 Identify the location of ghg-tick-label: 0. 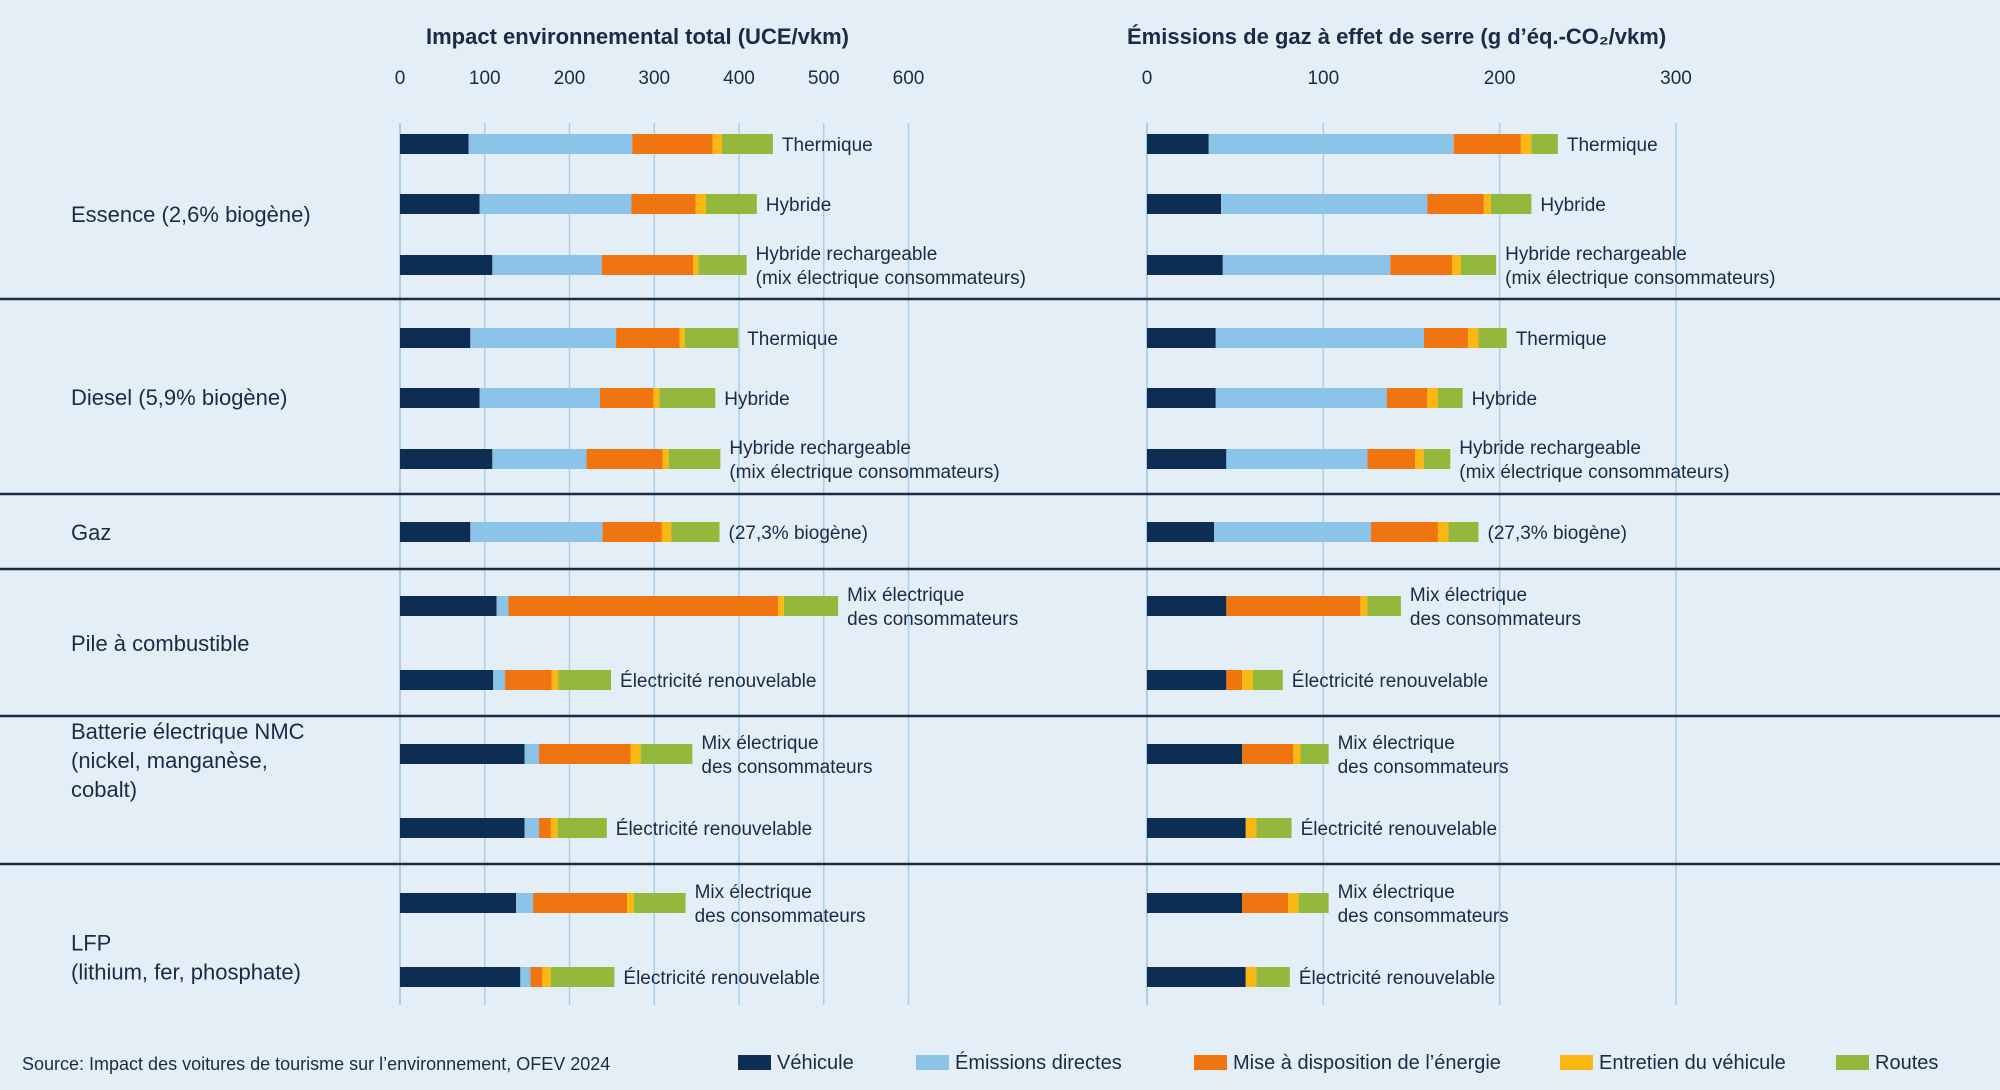
(1147, 78).